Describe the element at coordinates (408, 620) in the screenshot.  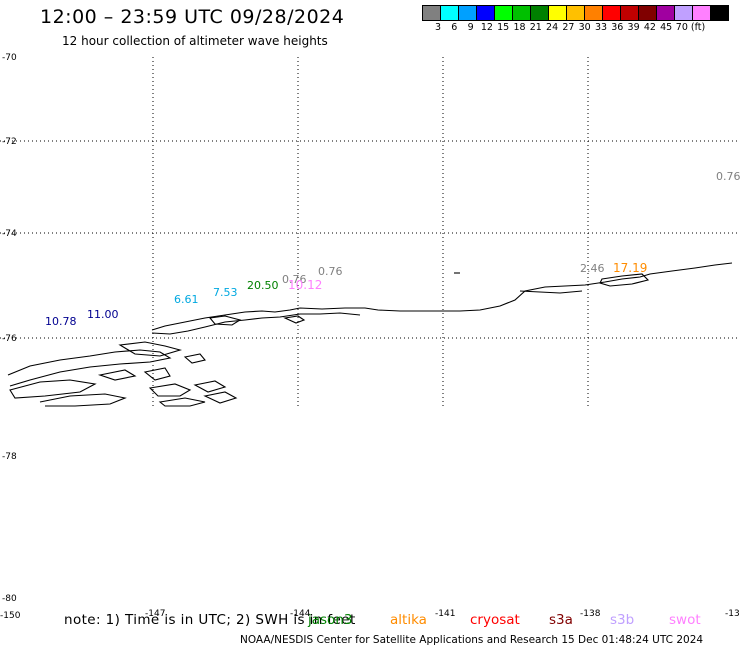
I see `satellite-legend-item: altika` at that location.